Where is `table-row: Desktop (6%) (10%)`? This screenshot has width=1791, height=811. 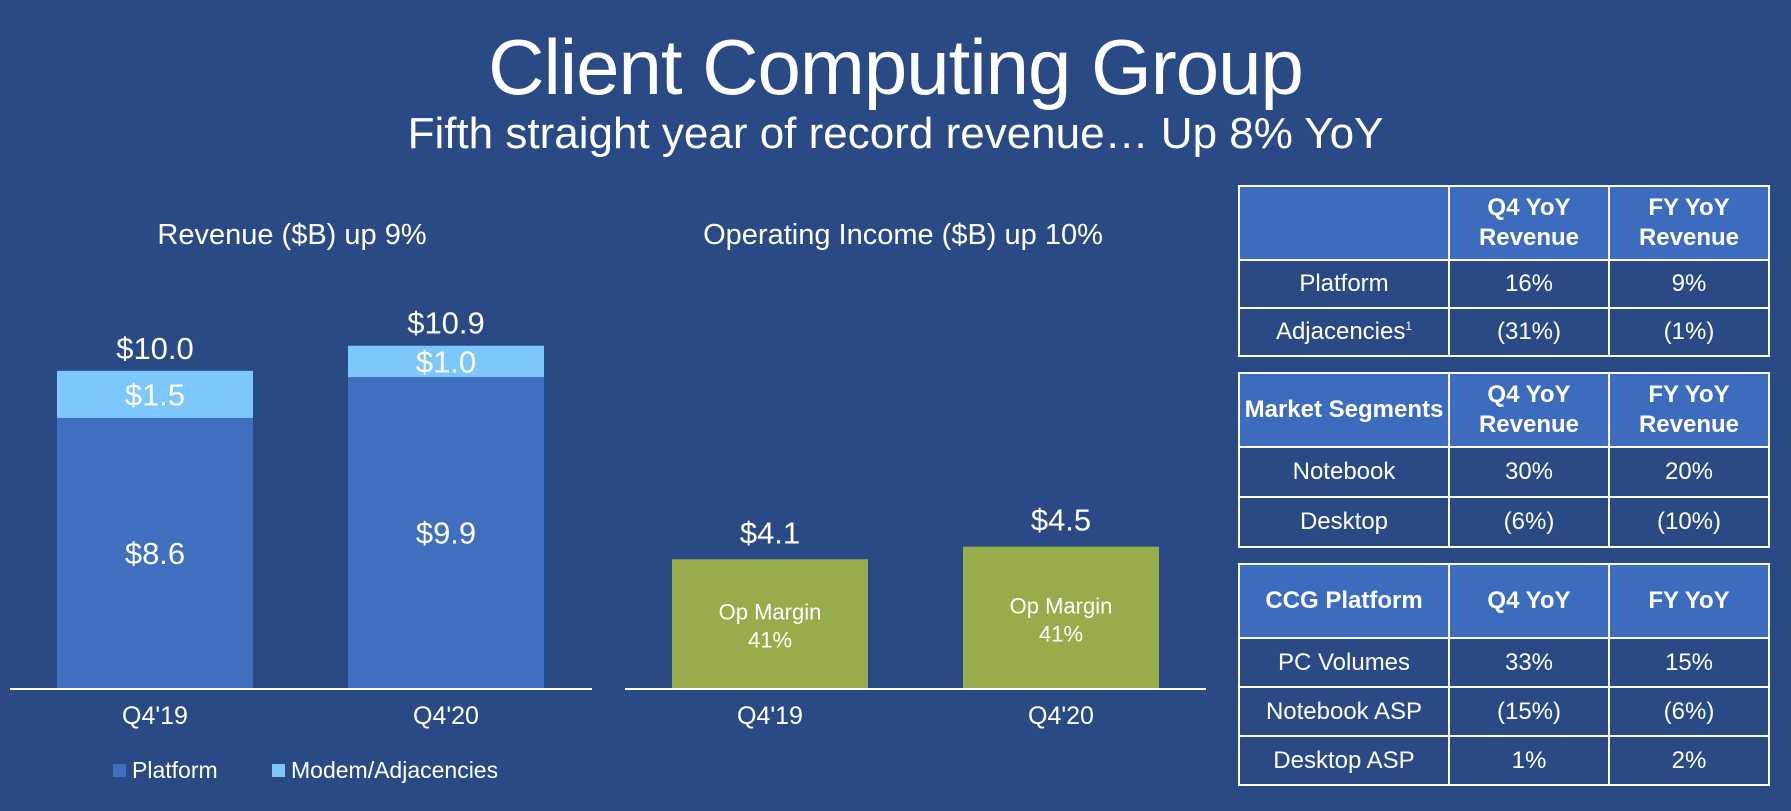
table-row: Desktop (6%) (10%) is located at coordinates (1504, 522).